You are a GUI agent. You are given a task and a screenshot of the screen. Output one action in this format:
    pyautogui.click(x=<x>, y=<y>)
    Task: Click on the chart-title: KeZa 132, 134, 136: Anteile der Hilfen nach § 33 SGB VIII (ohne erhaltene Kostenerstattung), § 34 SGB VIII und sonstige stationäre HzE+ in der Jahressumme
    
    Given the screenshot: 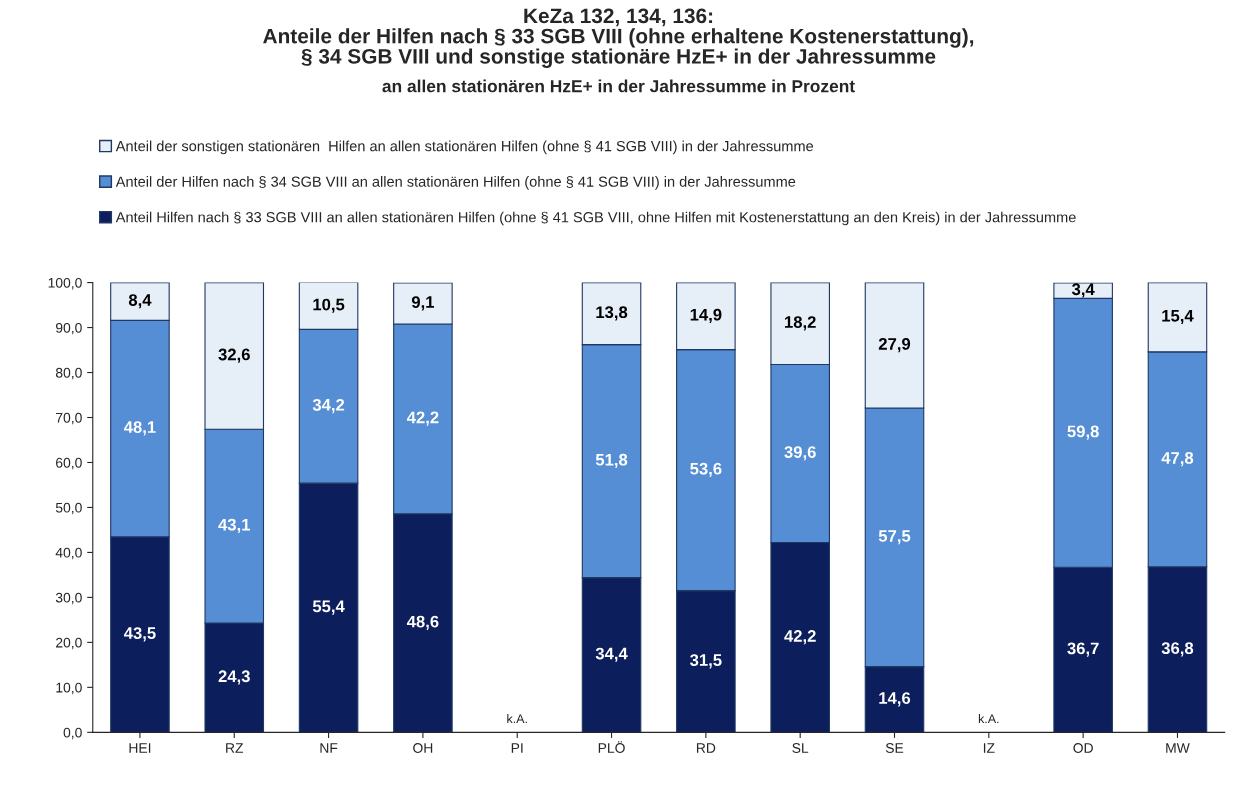 What is the action you would take?
    pyautogui.click(x=618, y=38)
    